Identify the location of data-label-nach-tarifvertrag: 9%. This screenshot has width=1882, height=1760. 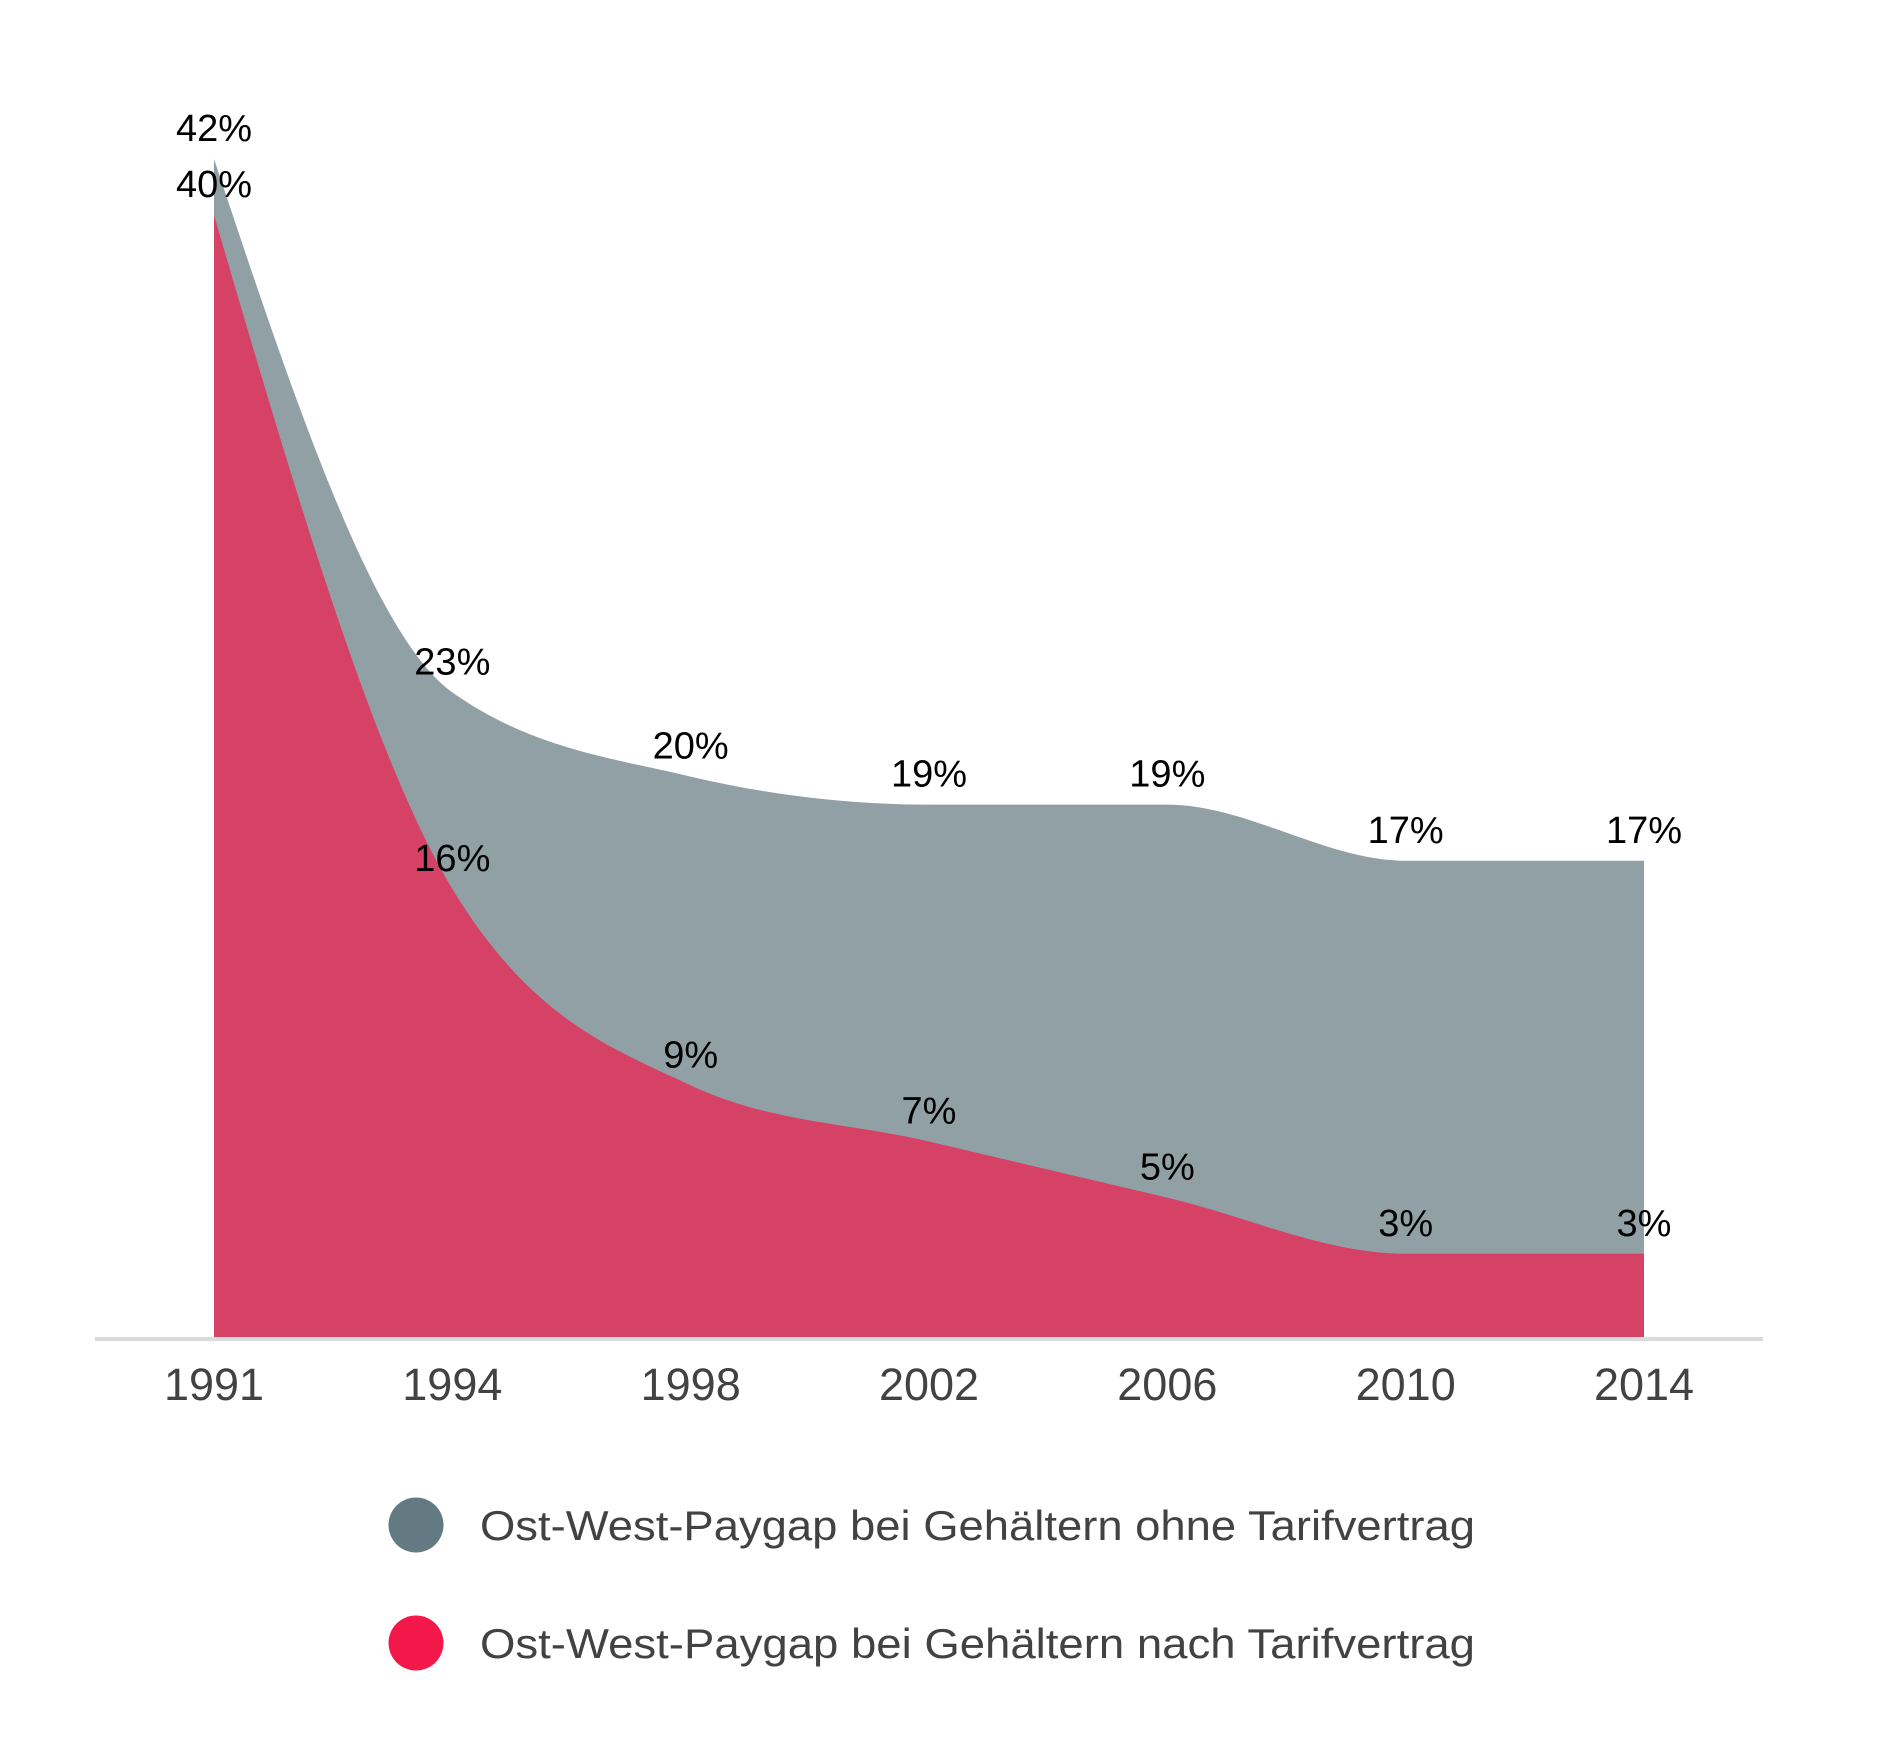
(690, 1055).